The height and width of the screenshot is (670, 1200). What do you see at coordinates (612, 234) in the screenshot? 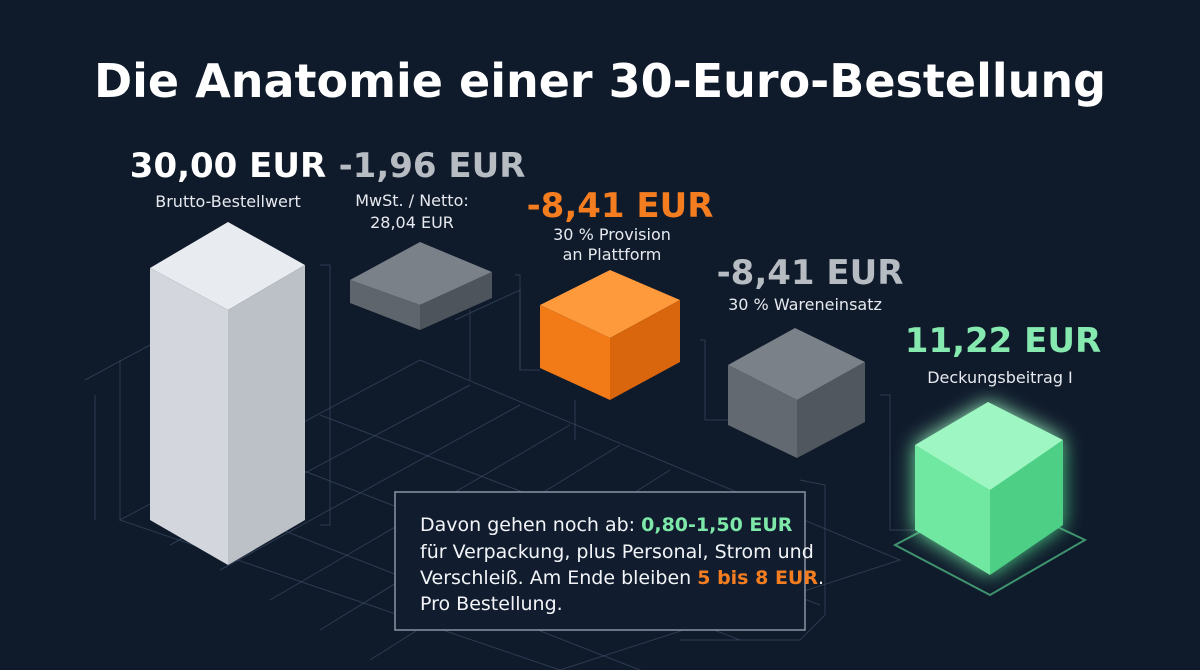
I see `label: 30 % Provision` at bounding box center [612, 234].